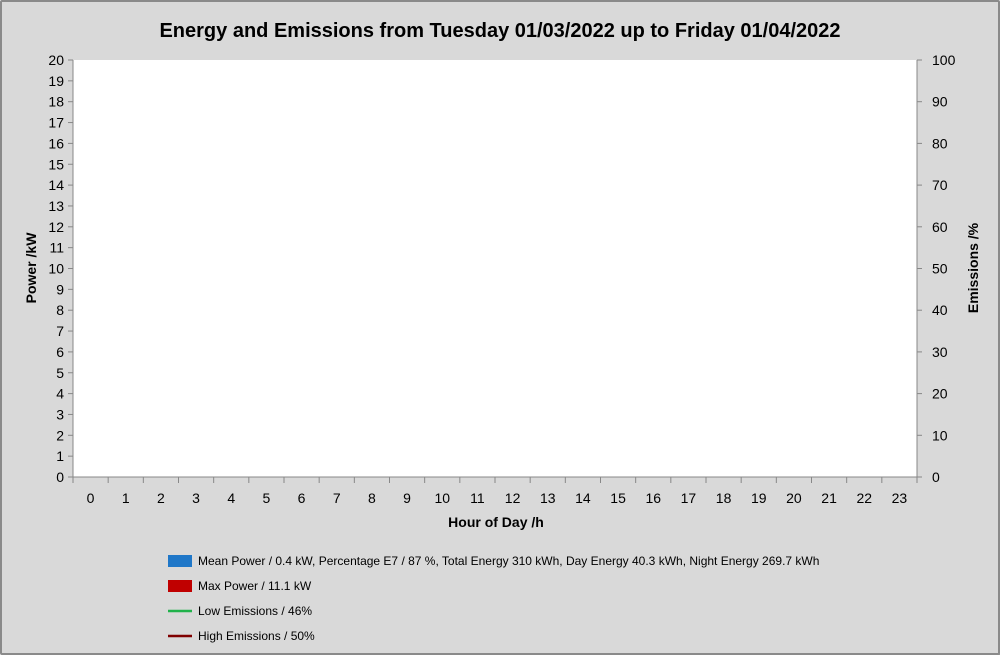  Describe the element at coordinates (56, 248) in the screenshot. I see `y-tick-label: 11` at that location.